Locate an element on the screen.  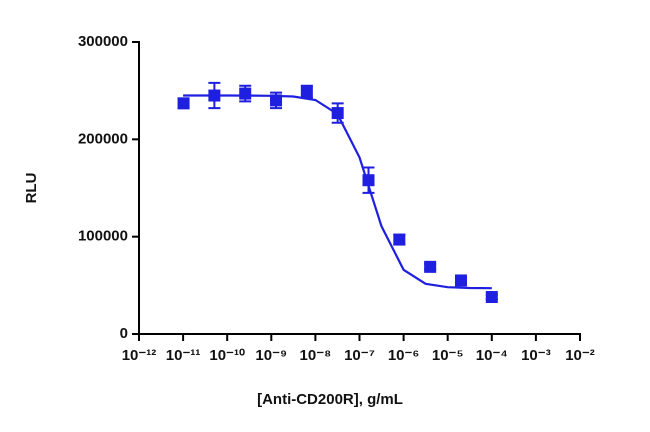
x-tick-label: 10⁻³ is located at coordinates (536, 355).